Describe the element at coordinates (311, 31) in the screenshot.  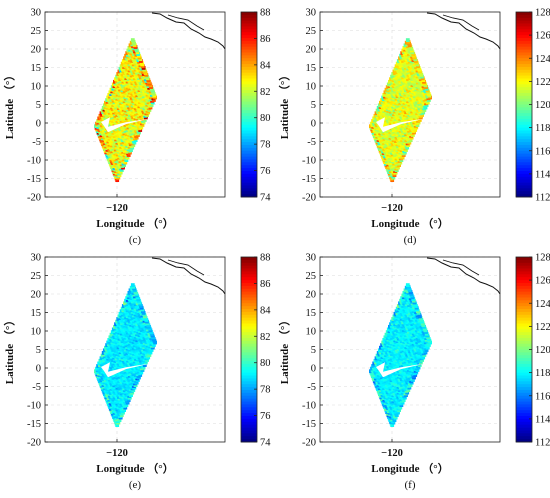
I see `y-tick-label: 25` at that location.